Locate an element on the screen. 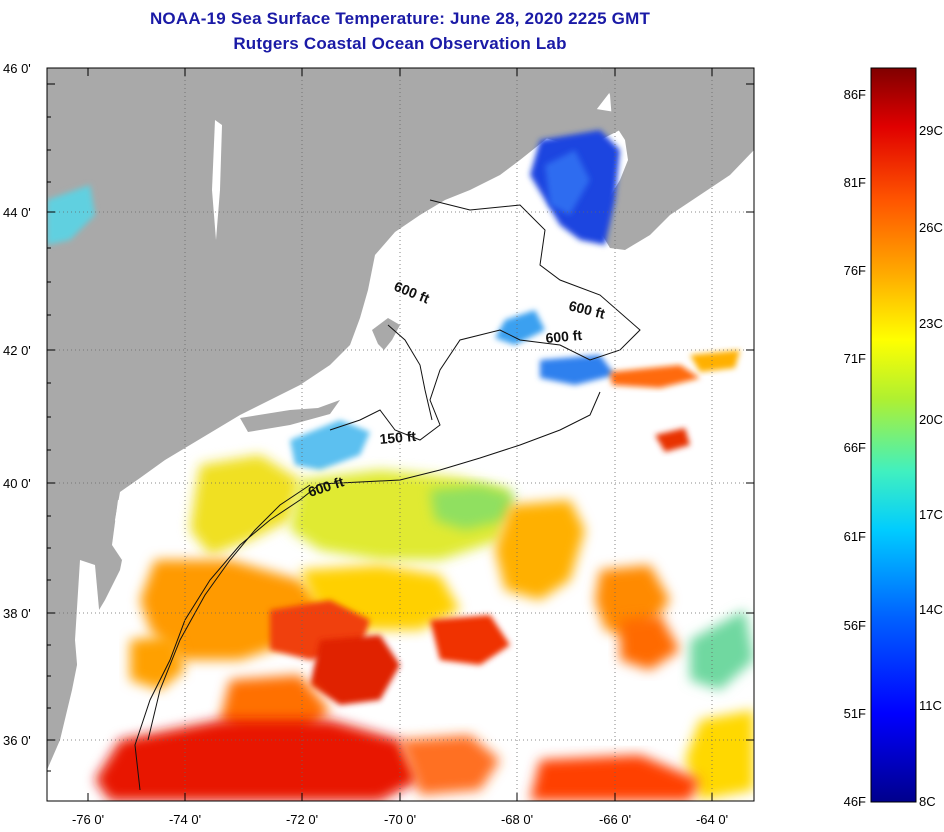 The height and width of the screenshot is (832, 944). colorbar-gradient is located at coordinates (893, 435).